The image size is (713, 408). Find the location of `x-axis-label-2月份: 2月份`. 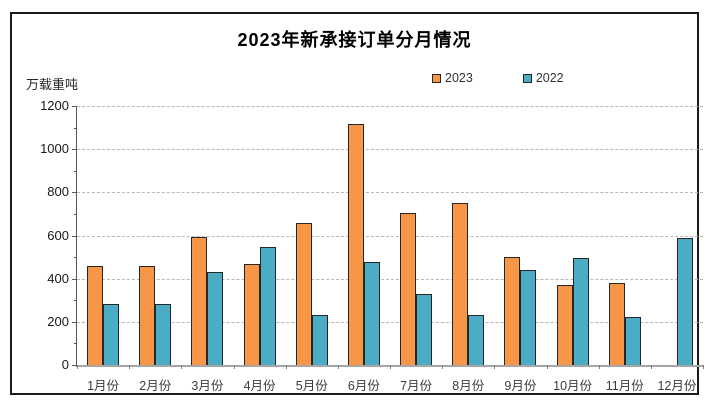

x-axis-label-2月份: 2月份 is located at coordinates (155, 386).